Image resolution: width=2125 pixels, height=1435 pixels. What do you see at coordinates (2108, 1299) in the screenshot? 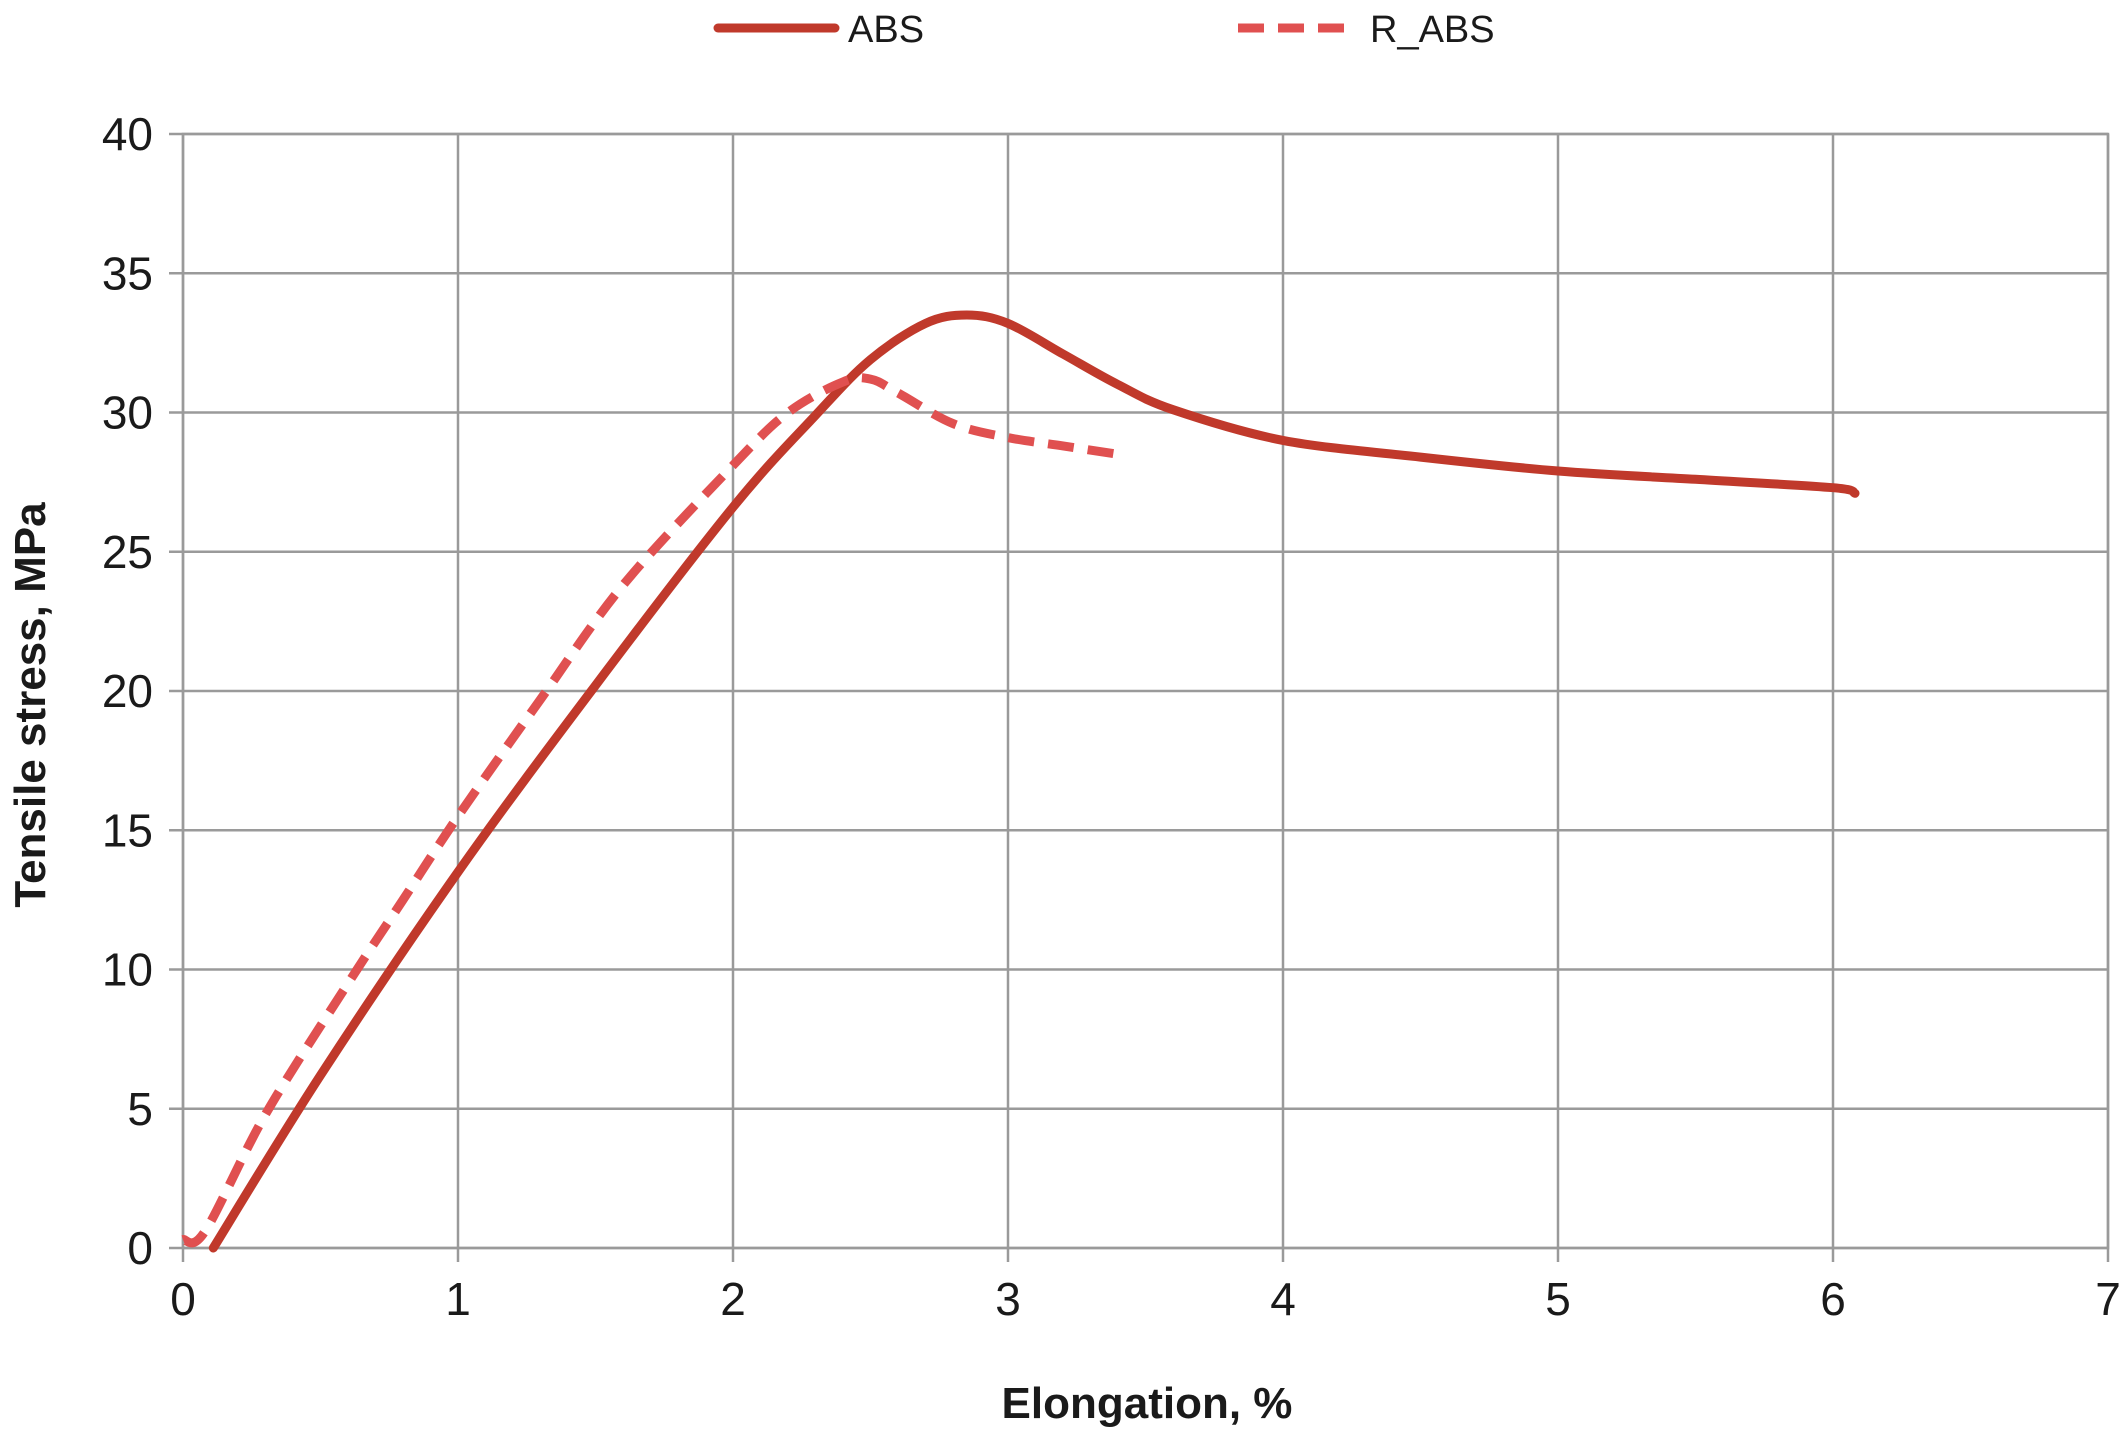
I see `x-tick-label: 7` at bounding box center [2108, 1299].